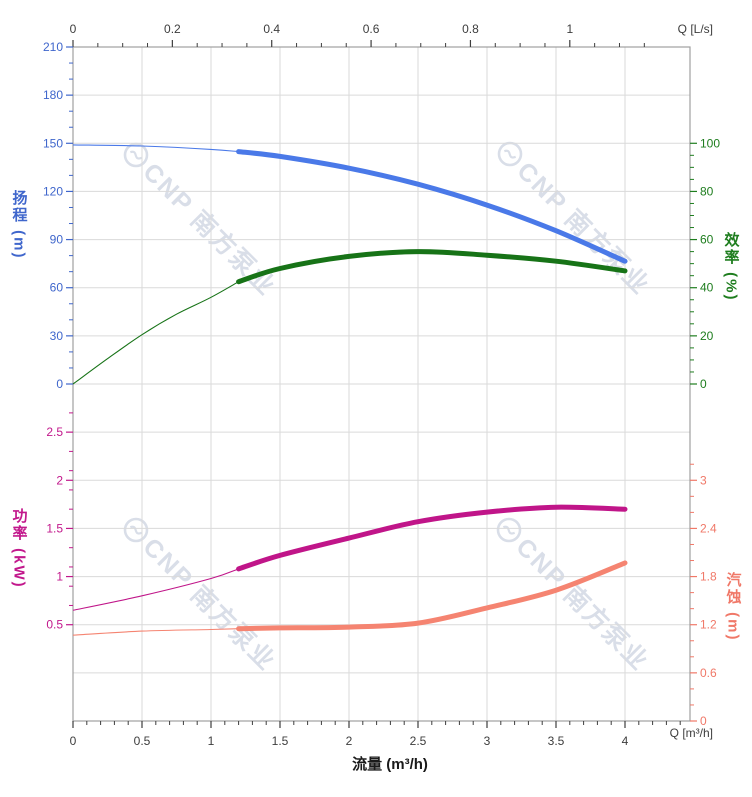  What do you see at coordinates (707, 191) in the screenshot?
I see `svg-text: 80` at bounding box center [707, 191].